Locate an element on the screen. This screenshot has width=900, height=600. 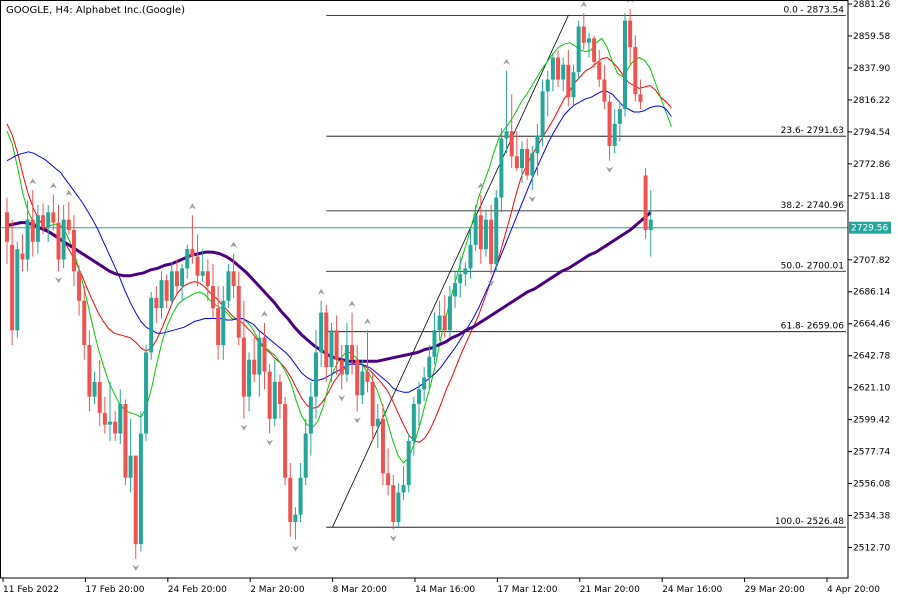
price-tick-label: 2816.22 is located at coordinates (871, 101).